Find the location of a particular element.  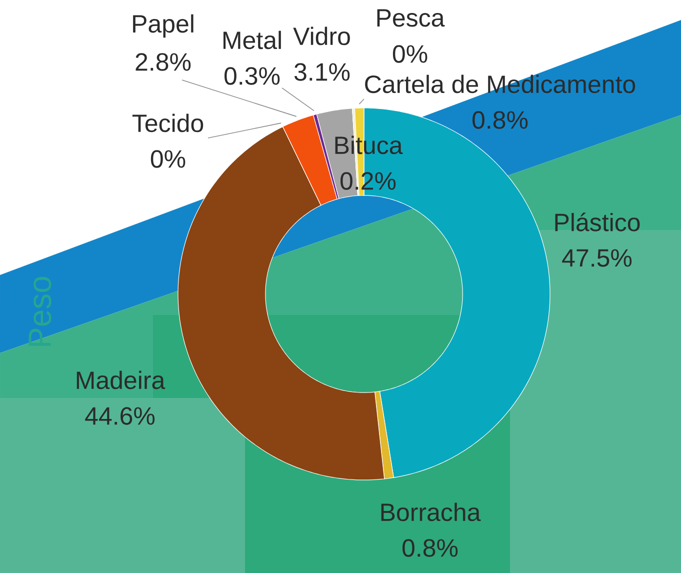

data-label: 0.3% is located at coordinates (252, 76).